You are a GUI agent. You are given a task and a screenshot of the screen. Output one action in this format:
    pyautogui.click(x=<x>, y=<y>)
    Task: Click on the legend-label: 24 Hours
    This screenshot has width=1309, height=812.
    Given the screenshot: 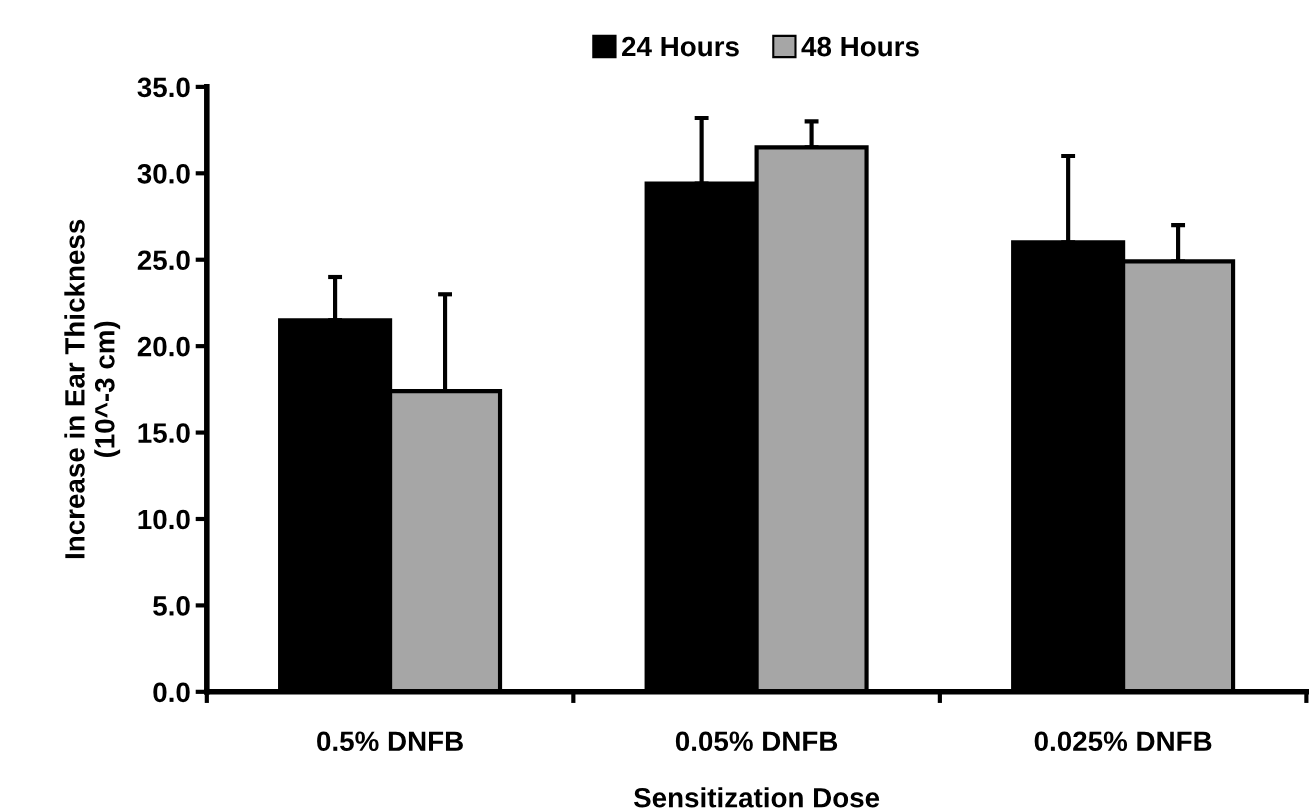 What is the action you would take?
    pyautogui.click(x=680, y=46)
    